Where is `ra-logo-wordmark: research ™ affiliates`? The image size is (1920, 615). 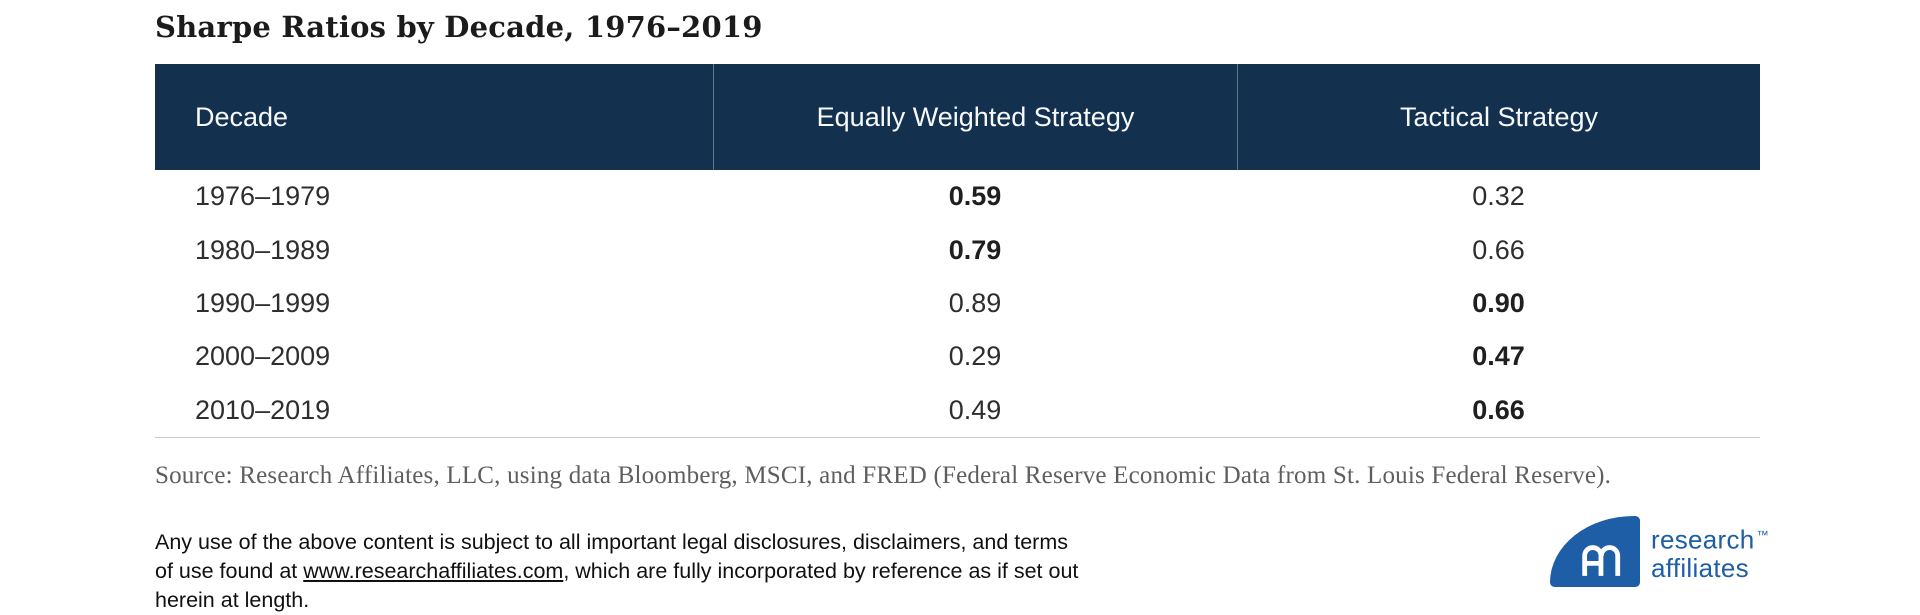
ra-logo-wordmark: research ™ affiliates is located at coordinates (1710, 551).